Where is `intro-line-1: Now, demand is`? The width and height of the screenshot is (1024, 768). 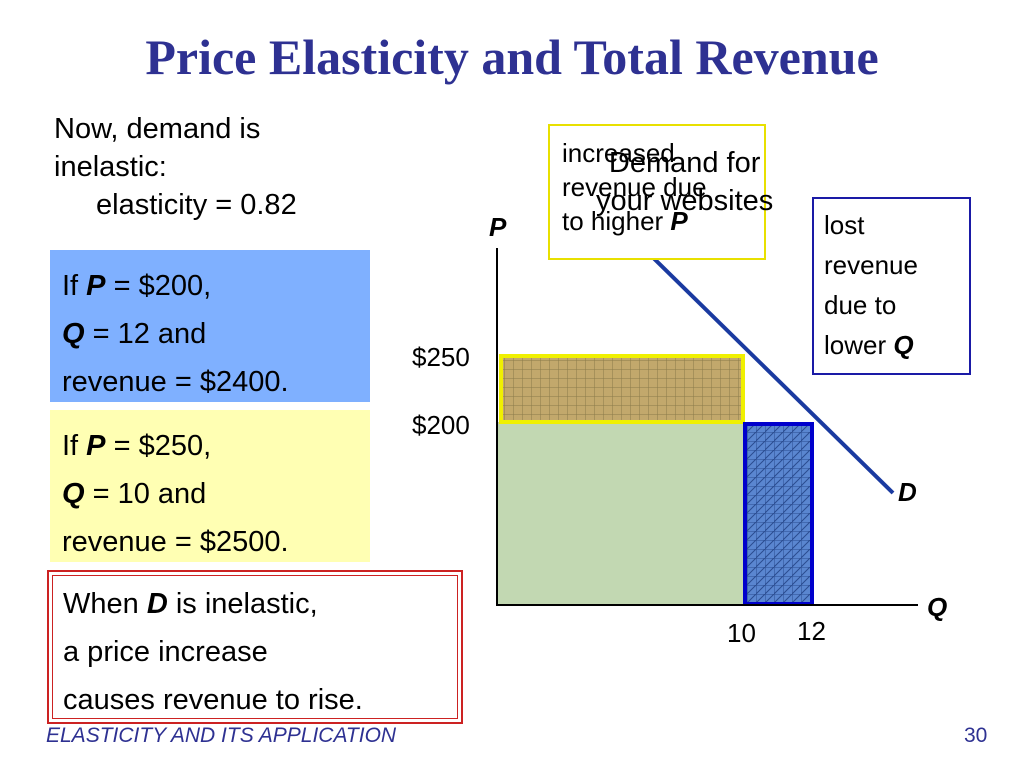 intro-line-1: Now, demand is is located at coordinates (157, 129).